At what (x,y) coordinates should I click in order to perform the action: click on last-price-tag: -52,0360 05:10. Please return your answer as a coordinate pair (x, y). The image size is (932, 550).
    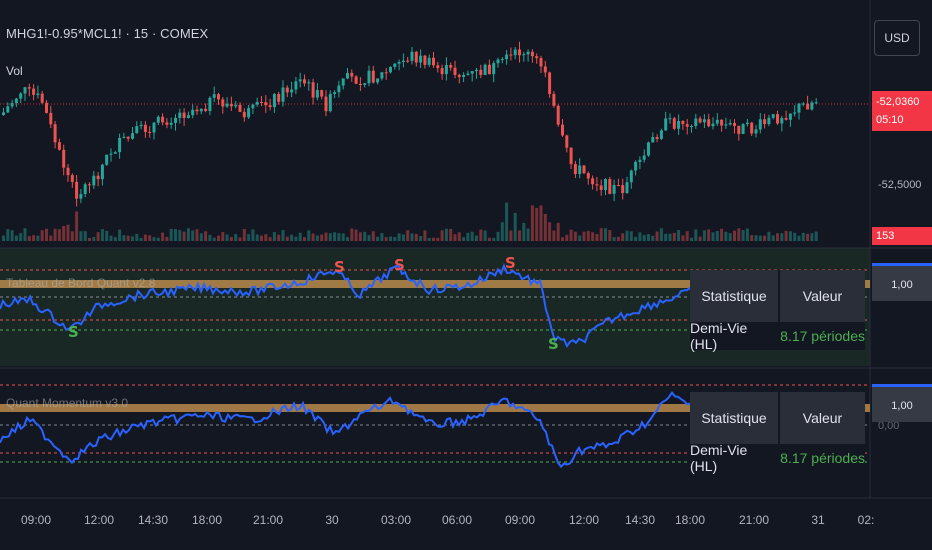
    Looking at the image, I should click on (902, 111).